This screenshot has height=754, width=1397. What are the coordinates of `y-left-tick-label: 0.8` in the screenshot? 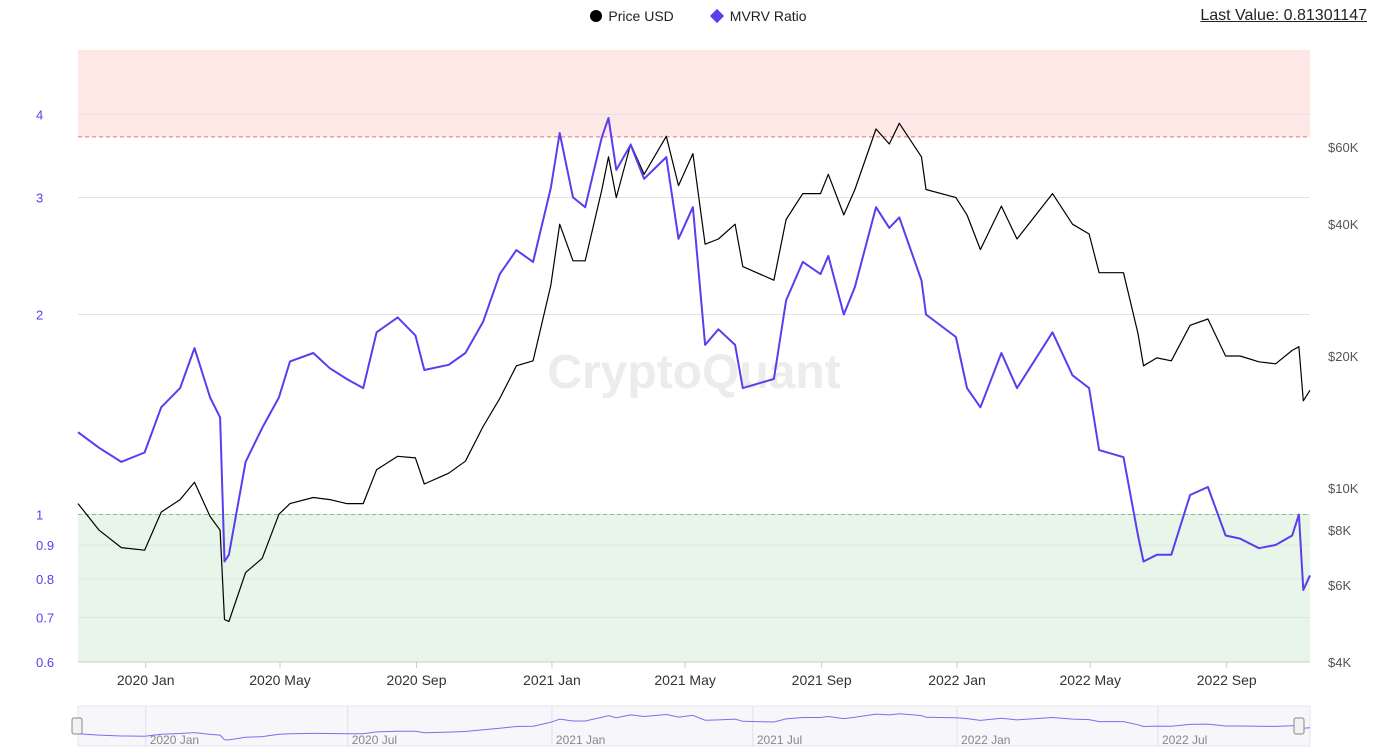 It's located at (45, 579).